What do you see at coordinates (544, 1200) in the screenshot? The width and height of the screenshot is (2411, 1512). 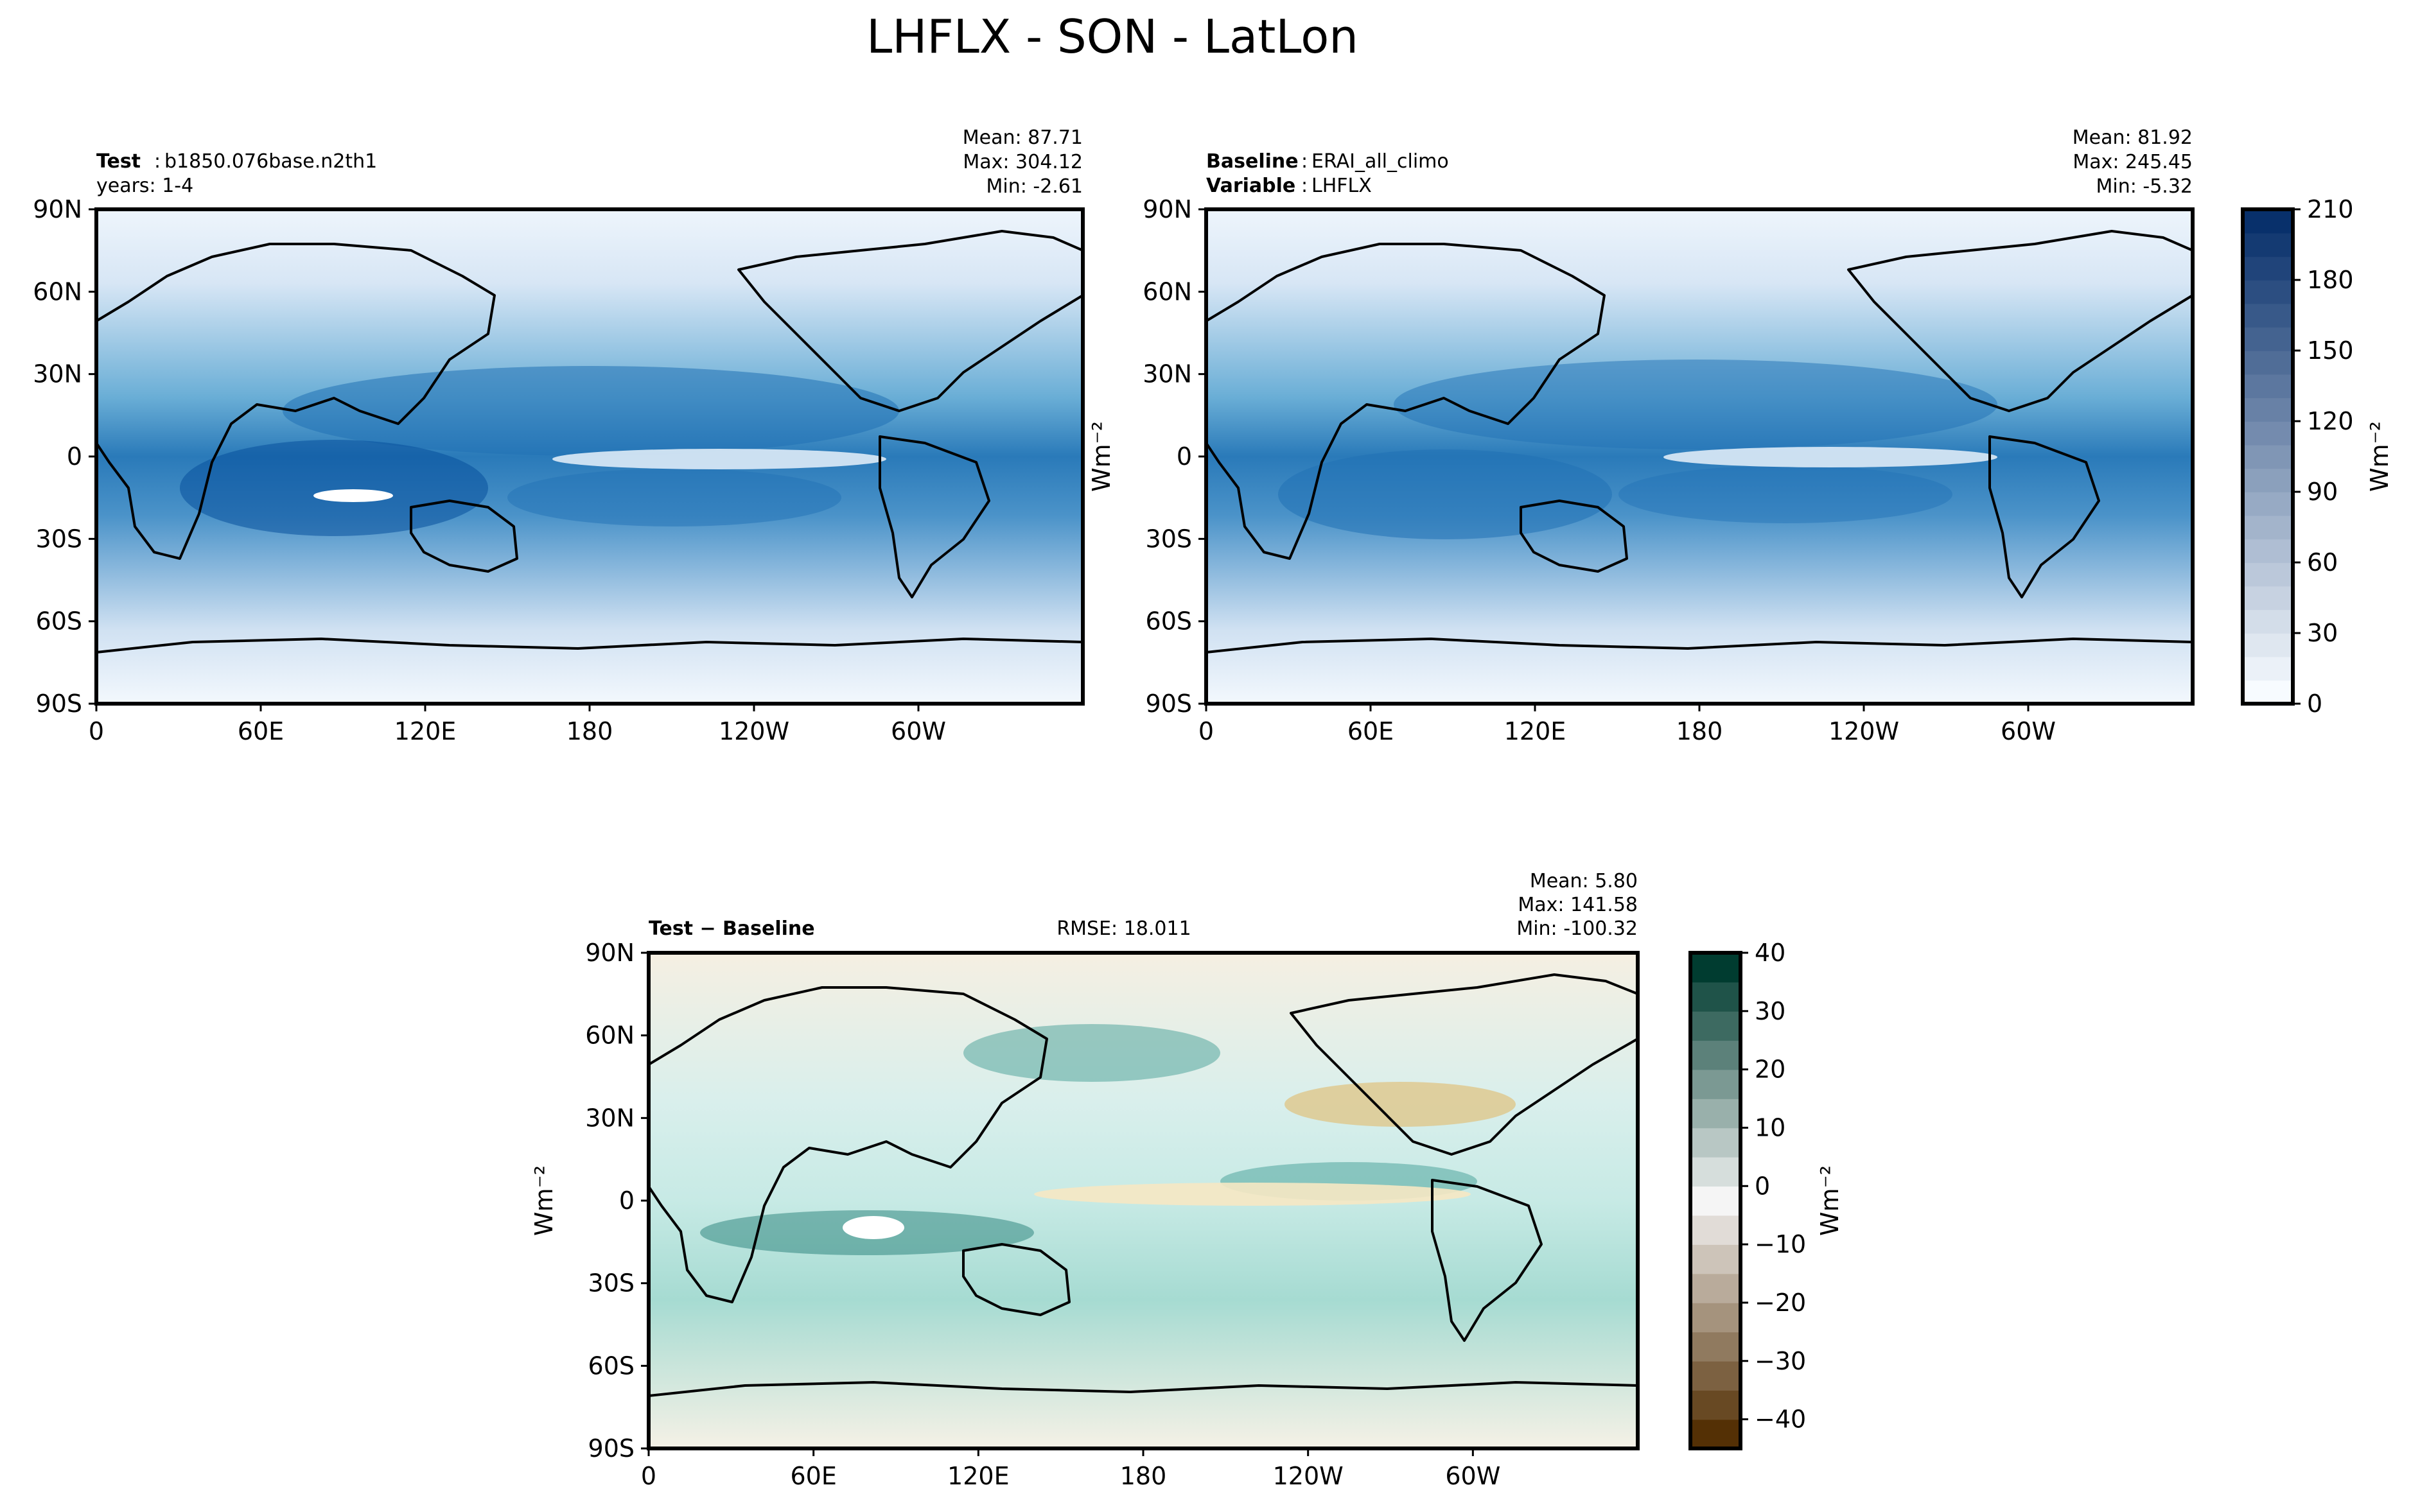 I see `diff-units-label: Wm⁻²` at bounding box center [544, 1200].